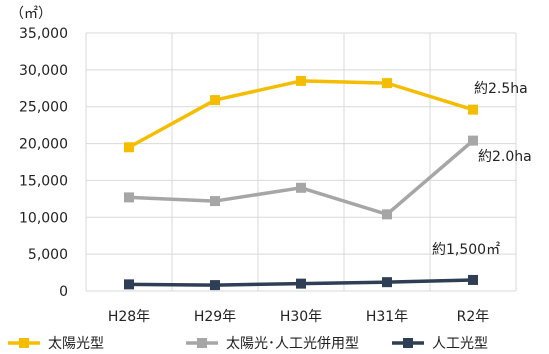 The width and height of the screenshot is (549, 354). Describe the element at coordinates (301, 317) in the screenshot. I see `x-tick-label: H30年` at that location.